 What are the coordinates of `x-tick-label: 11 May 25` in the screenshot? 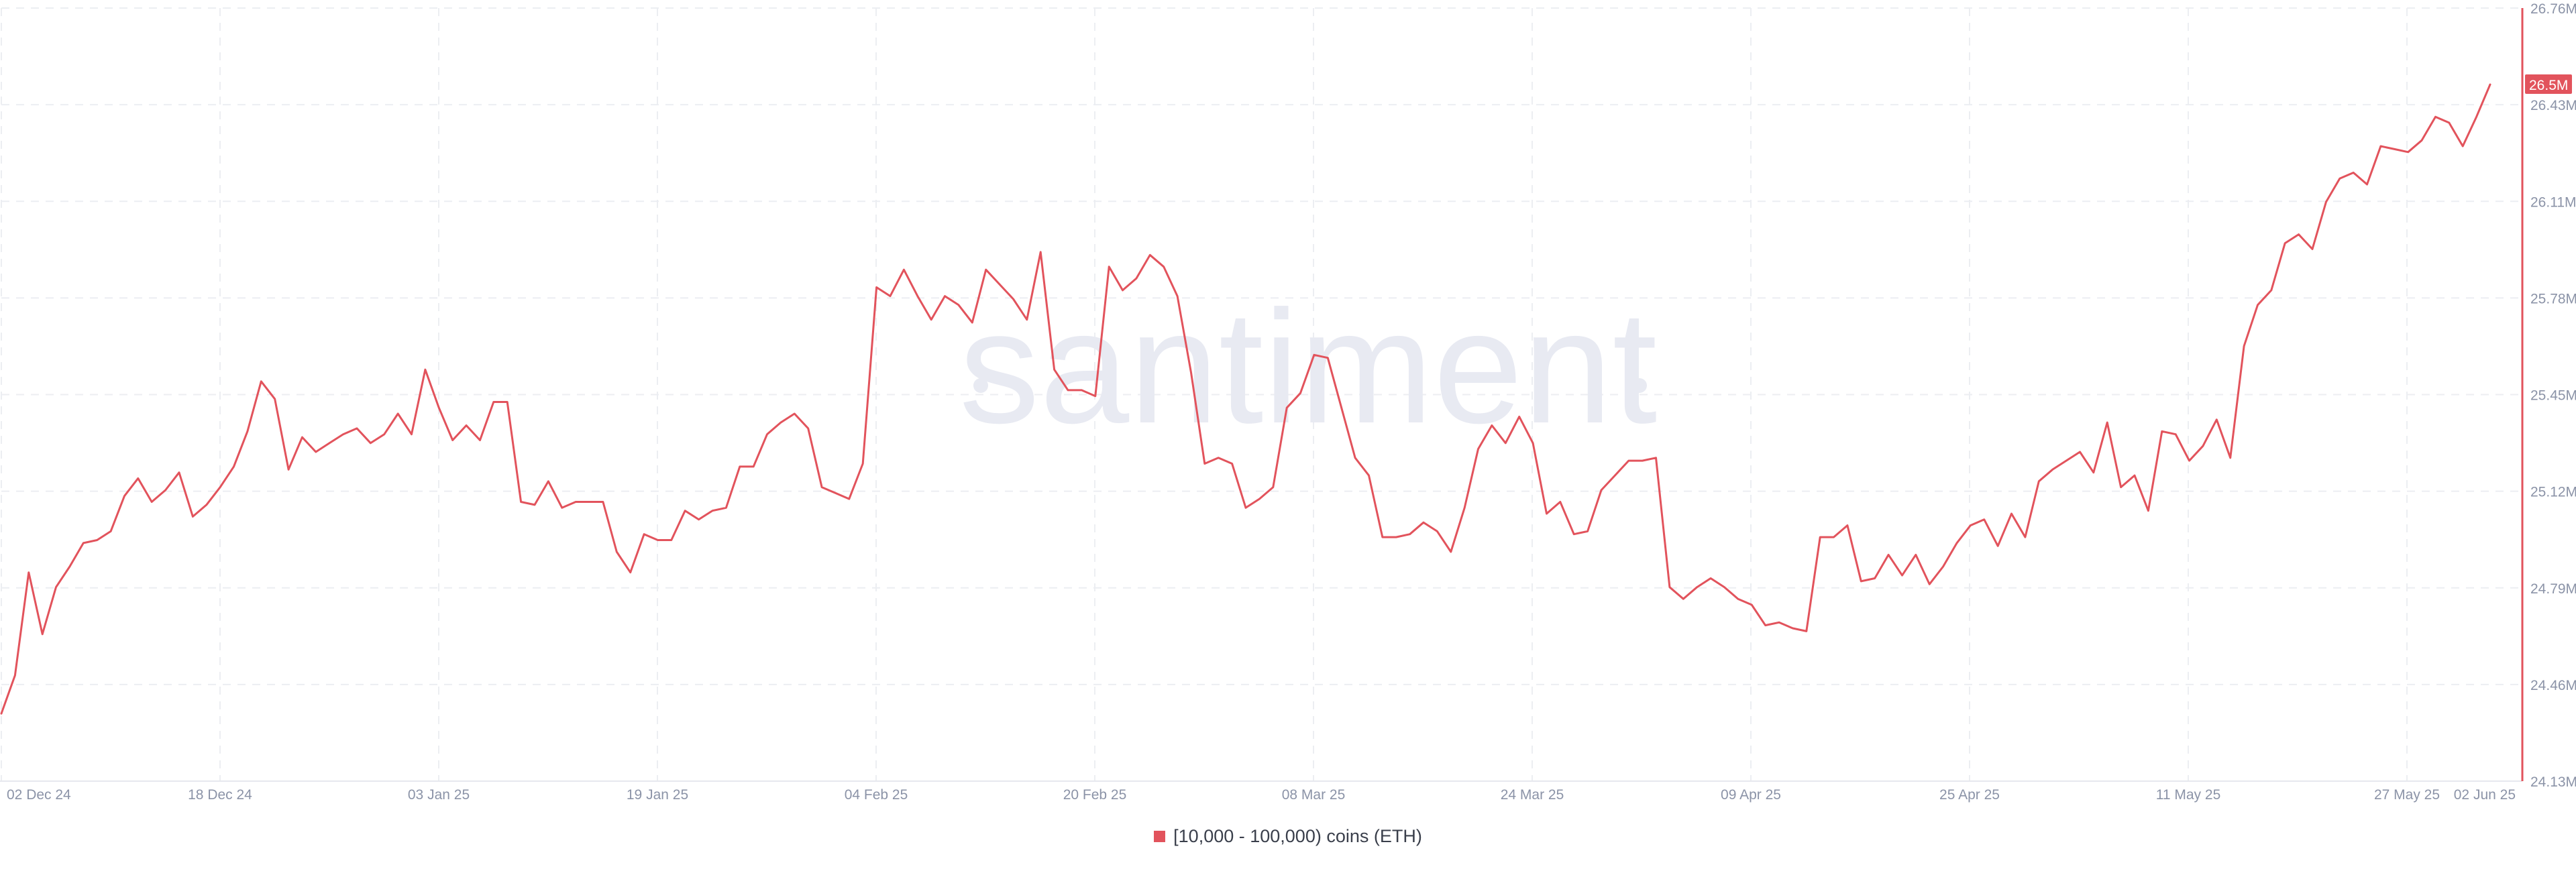 It's located at (2188, 795).